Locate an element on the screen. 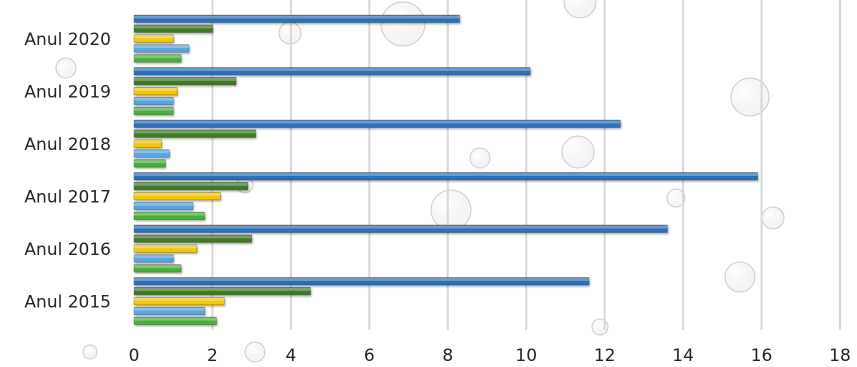 Image resolution: width=857 pixels, height=367 pixels. x-tick-label: 4 is located at coordinates (290, 356).